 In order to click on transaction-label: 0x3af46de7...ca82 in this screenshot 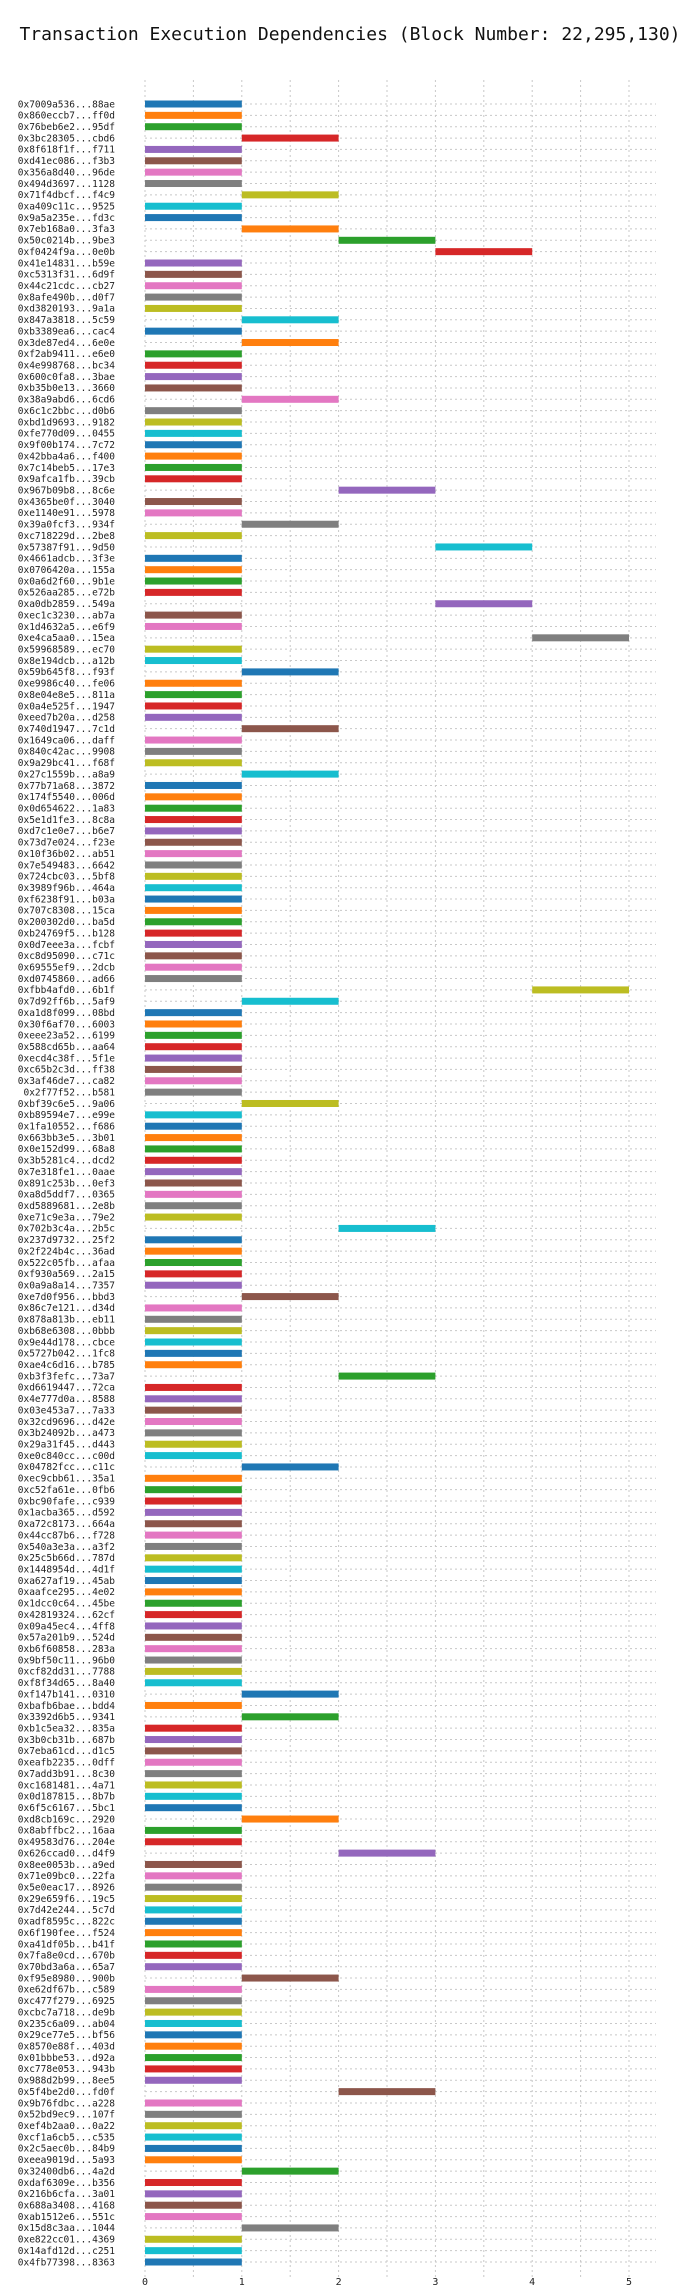, I will do `click(66, 1081)`.